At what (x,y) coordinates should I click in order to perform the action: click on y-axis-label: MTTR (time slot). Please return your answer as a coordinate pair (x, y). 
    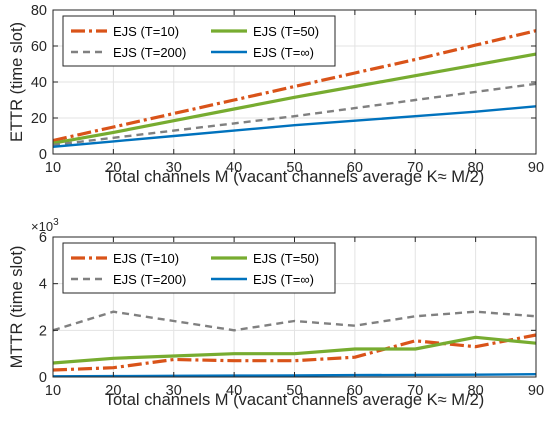
    Looking at the image, I should click on (17, 307).